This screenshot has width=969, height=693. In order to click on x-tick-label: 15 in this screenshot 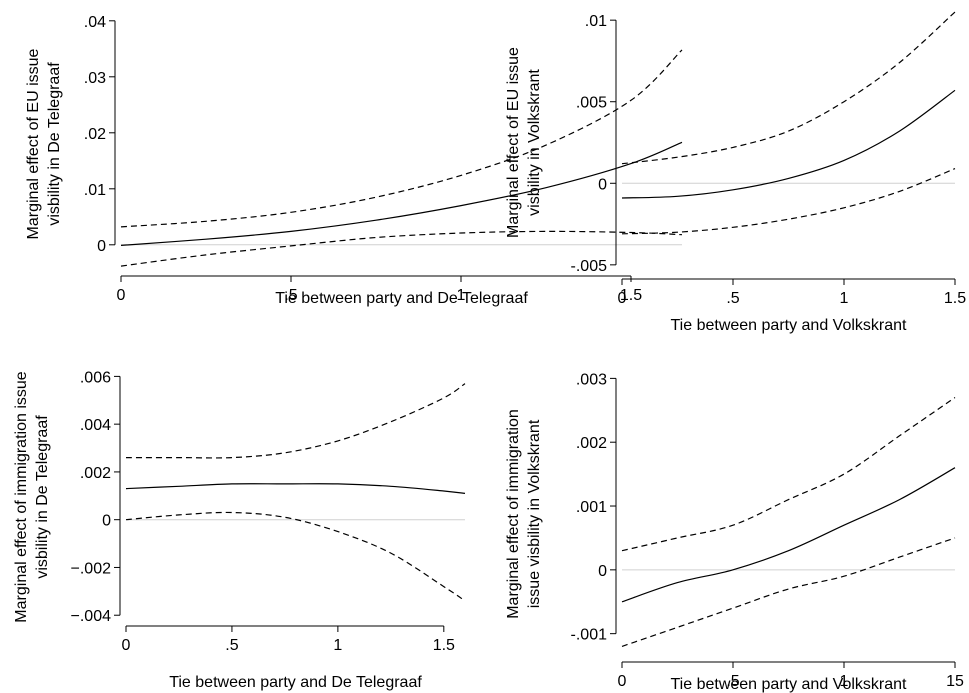, I will do `click(955, 681)`.